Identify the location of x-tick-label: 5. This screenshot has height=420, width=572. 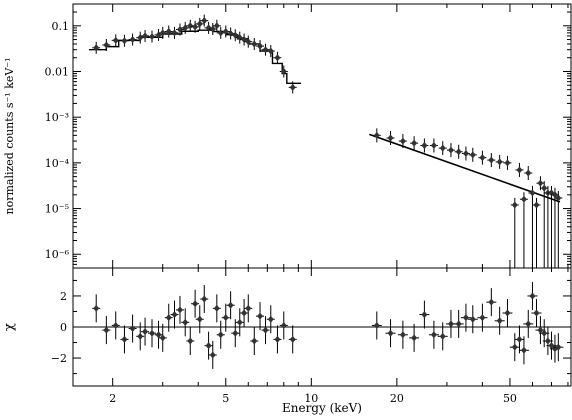
(225, 398).